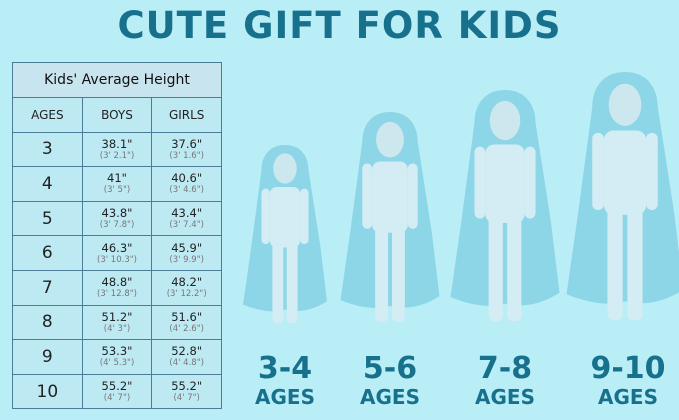  What do you see at coordinates (117, 178) in the screenshot?
I see `height-inches: 41"` at bounding box center [117, 178].